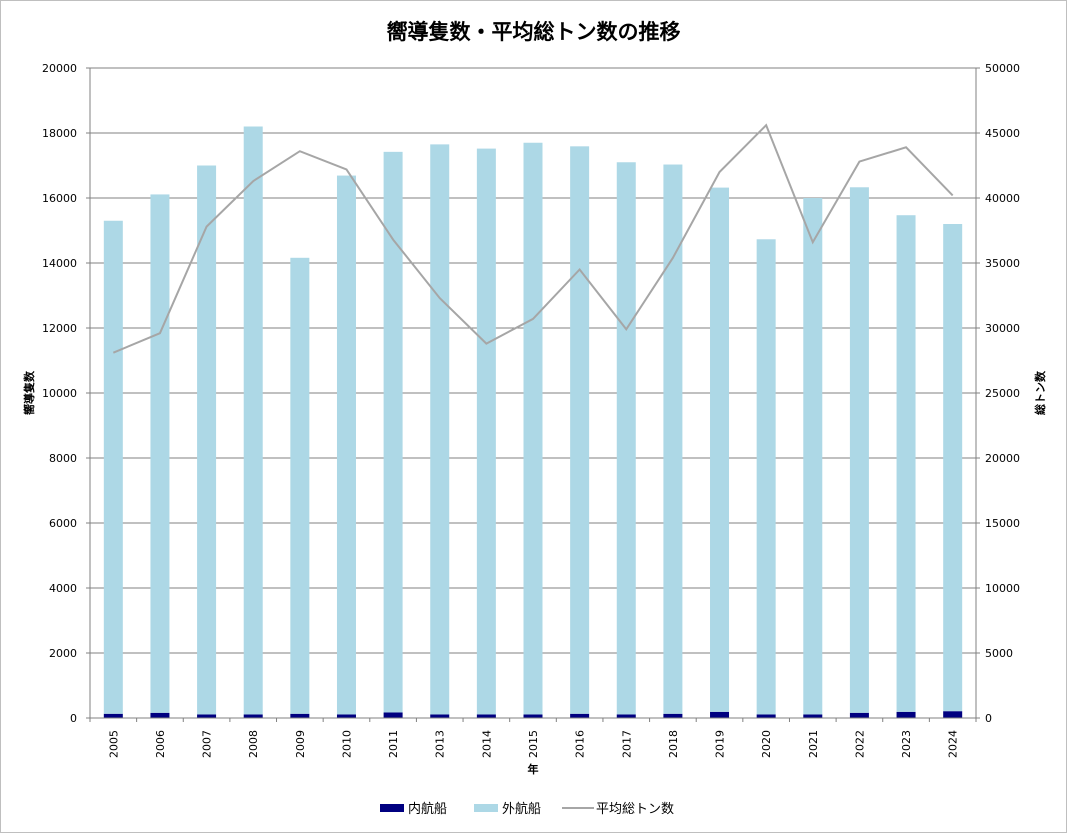 This screenshot has width=1067, height=833. What do you see at coordinates (253, 744) in the screenshot?
I see `x-tick-label: 2008` at bounding box center [253, 744].